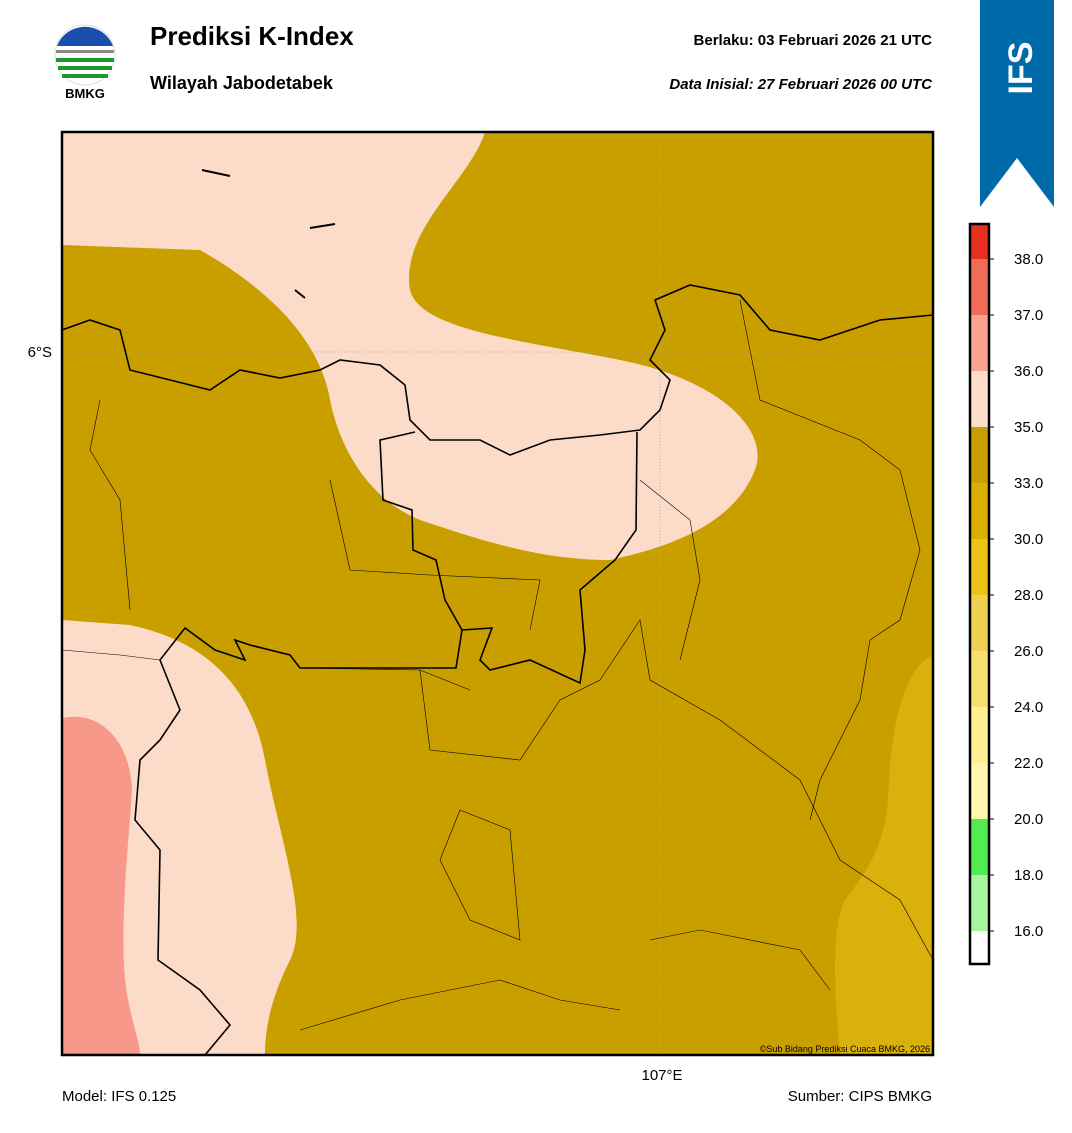 This screenshot has height=1133, width=1072. What do you see at coordinates (1028, 483) in the screenshot?
I see `colorbar-label: 33.0` at bounding box center [1028, 483].